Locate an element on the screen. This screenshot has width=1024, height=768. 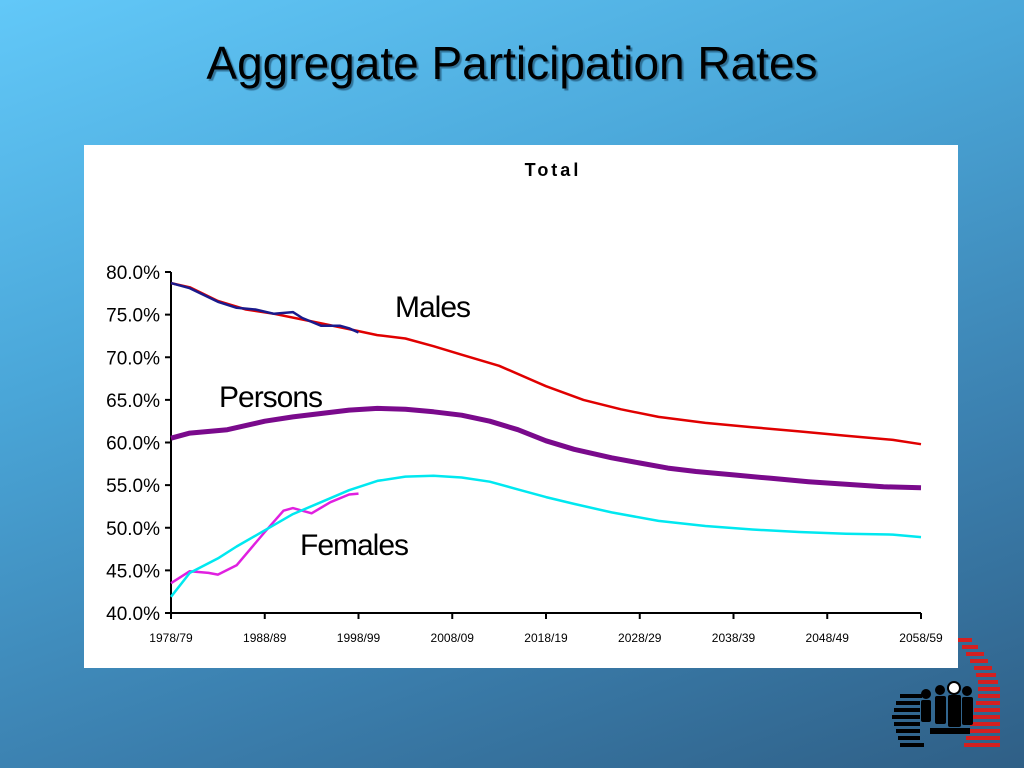
x-tick-label: 1998/99 is located at coordinates (359, 638).